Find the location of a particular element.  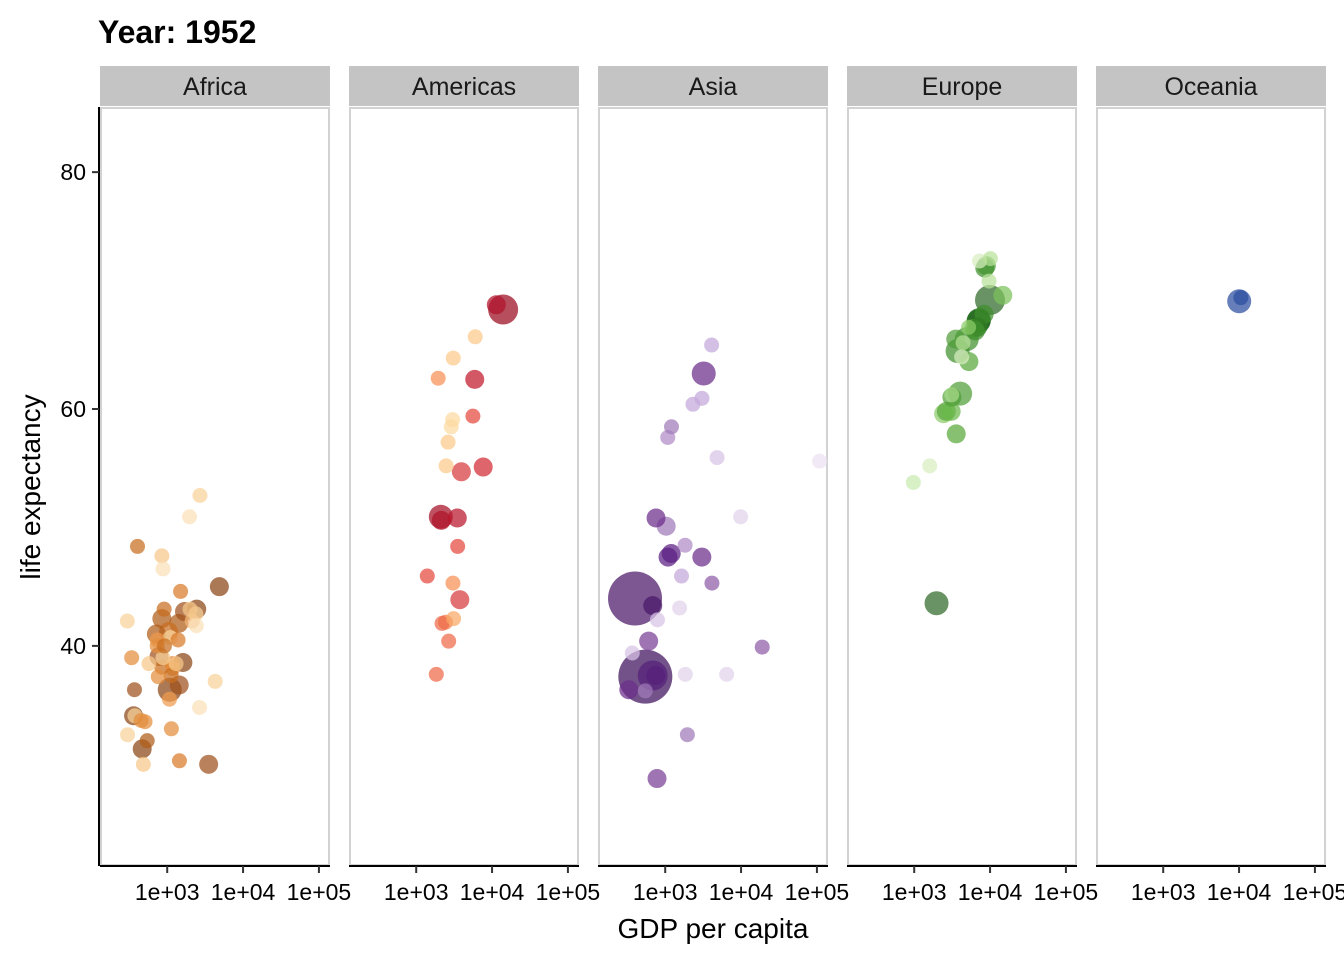

y-axis: 40 60 80 is located at coordinates (80, 486).